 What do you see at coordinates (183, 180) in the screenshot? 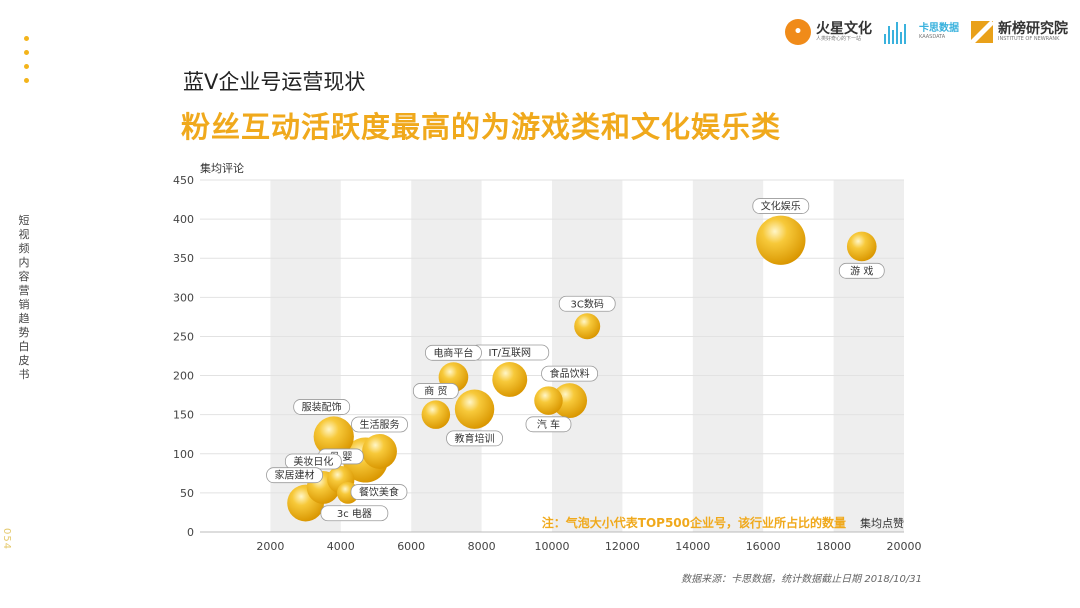
I see `y-tick-label: 450` at bounding box center [183, 180].